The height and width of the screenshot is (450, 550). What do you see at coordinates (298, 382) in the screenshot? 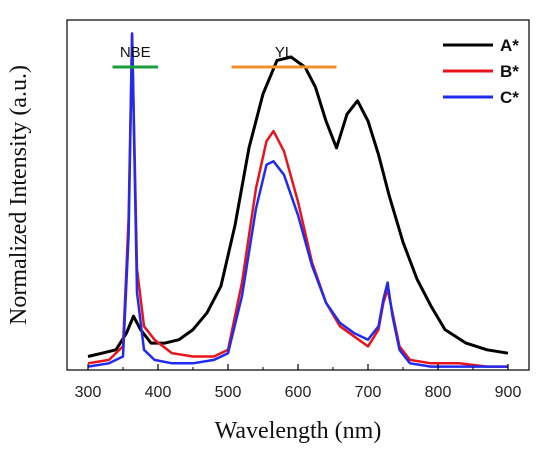
I see `tick-layer: 300 400 500 600 700 800 900` at bounding box center [298, 382].